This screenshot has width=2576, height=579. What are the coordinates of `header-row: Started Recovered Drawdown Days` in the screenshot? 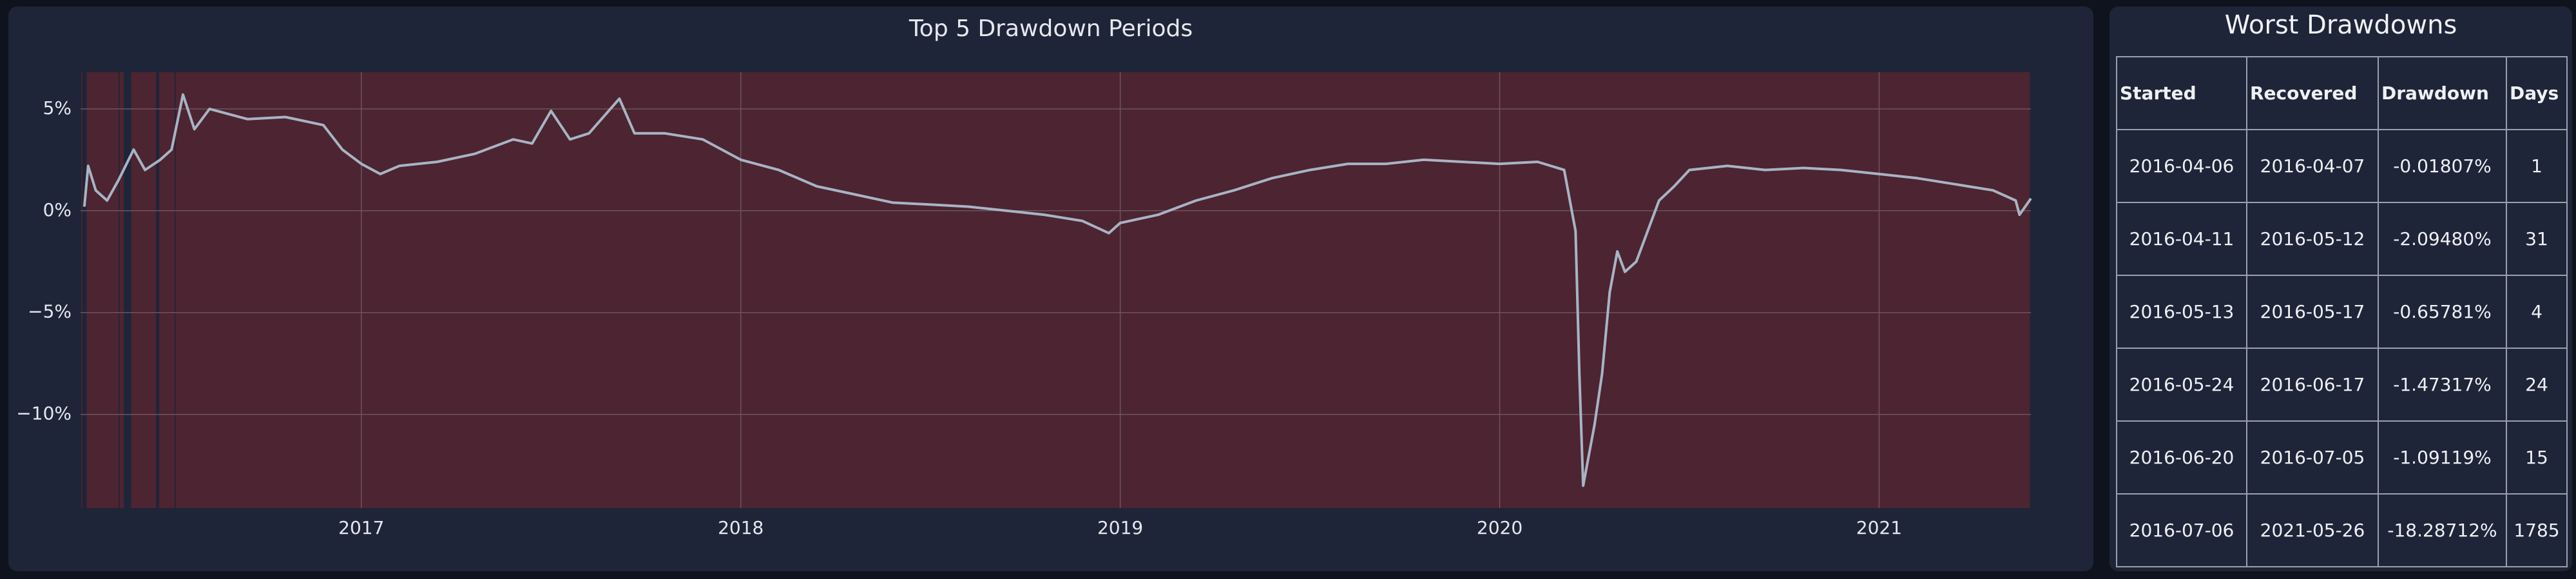 It's located at (2342, 93).